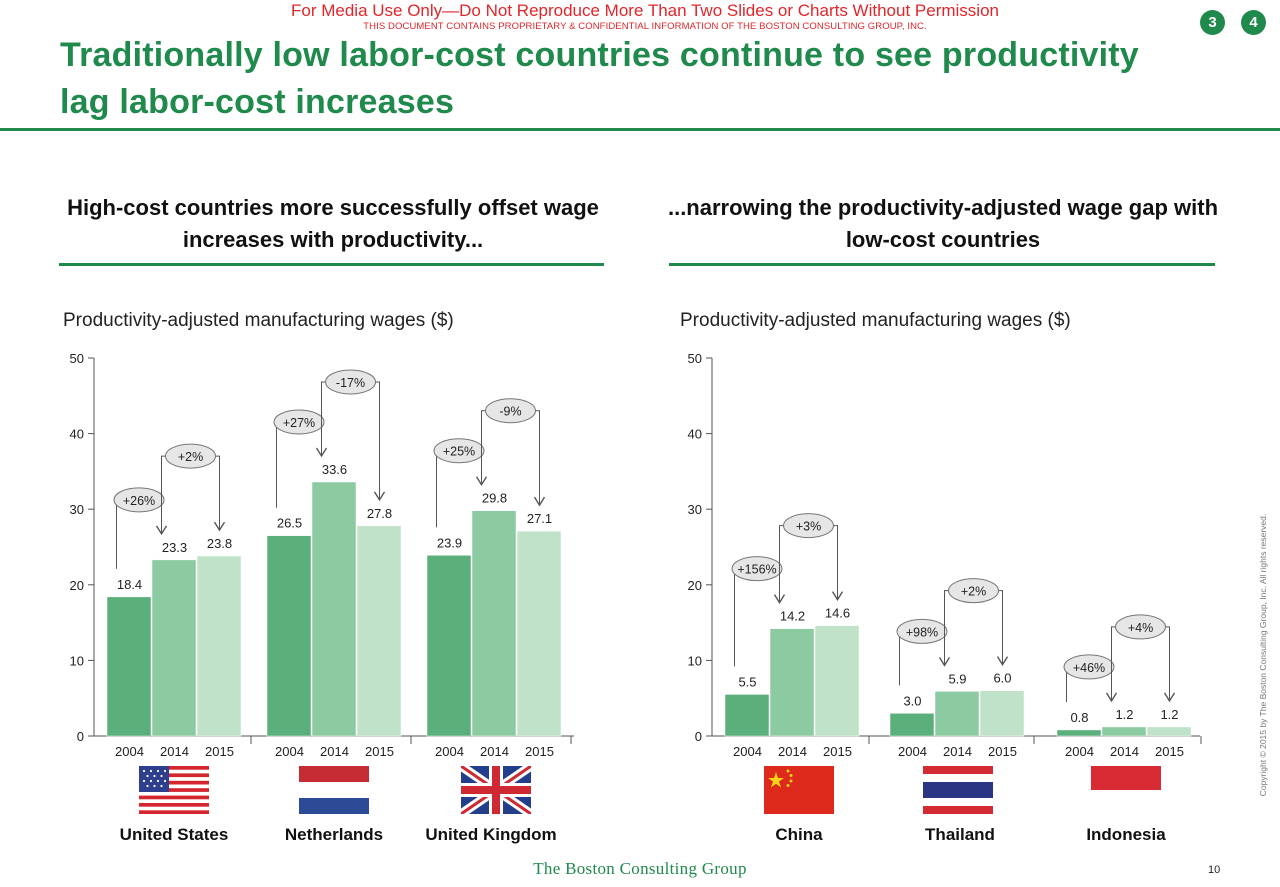 The width and height of the screenshot is (1280, 887). Describe the element at coordinates (496, 790) in the screenshot. I see `uk-flag` at that location.